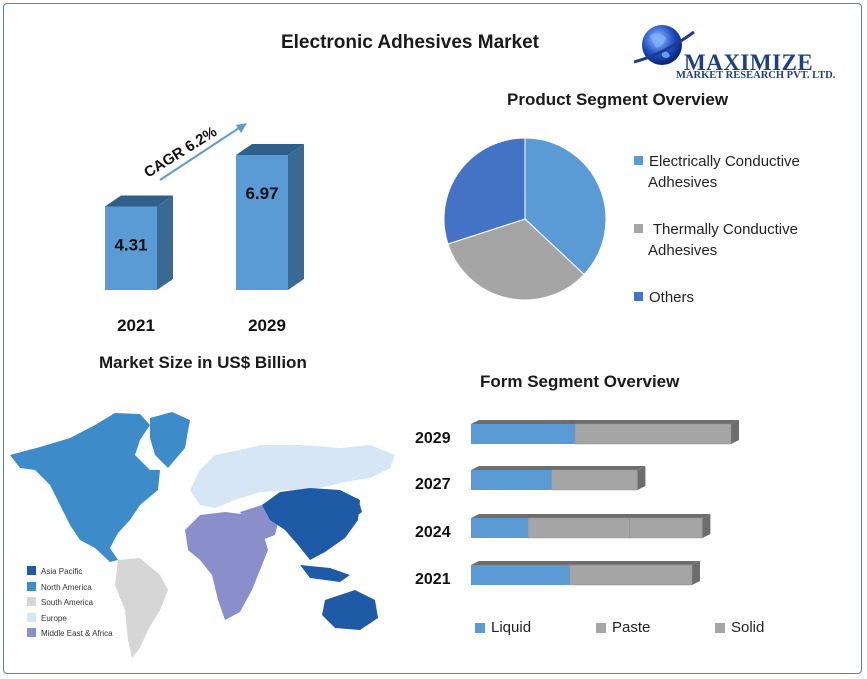  I want to click on market-size-label: Market Size in US$ Billion, so click(203, 362).